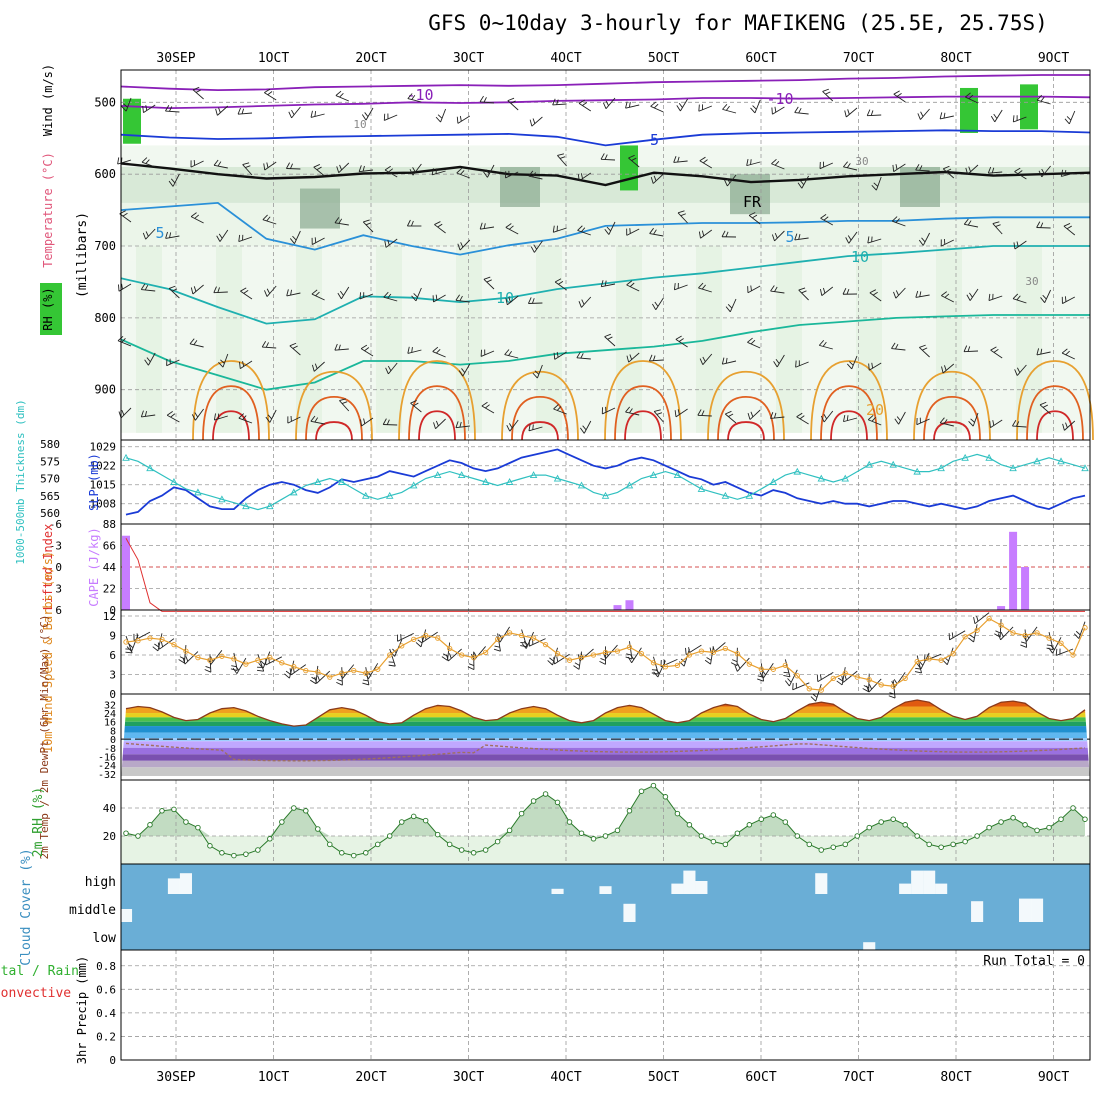 The height and width of the screenshot is (1100, 1100). What do you see at coordinates (1025, 588) in the screenshot?
I see `cape-bar` at bounding box center [1025, 588].